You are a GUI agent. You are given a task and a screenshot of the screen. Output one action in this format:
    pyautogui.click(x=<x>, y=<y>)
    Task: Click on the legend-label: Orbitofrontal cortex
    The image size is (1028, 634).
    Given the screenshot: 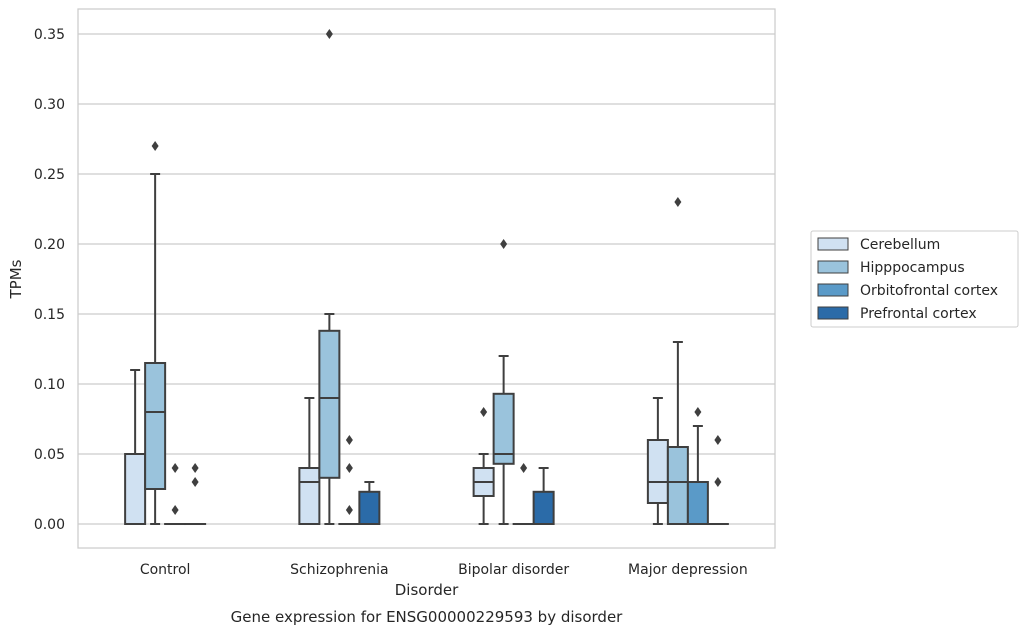 What is the action you would take?
    pyautogui.click(x=929, y=291)
    